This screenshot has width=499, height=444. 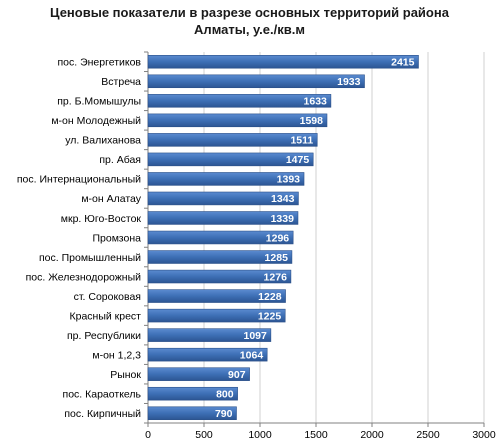 I want to click on value-label: 1276, so click(x=276, y=277).